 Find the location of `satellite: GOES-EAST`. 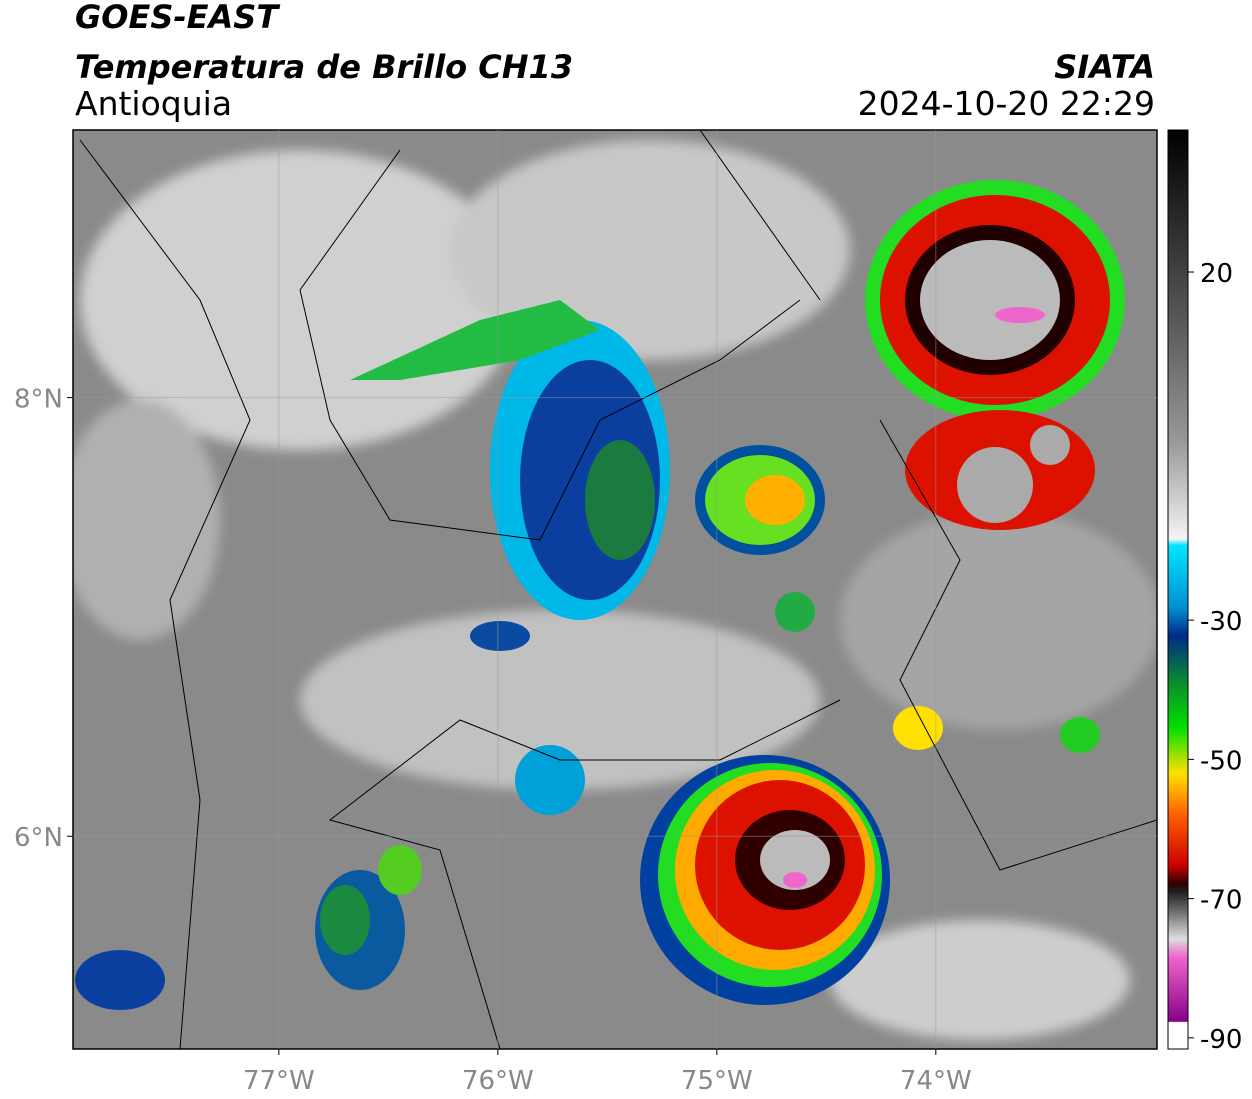

satellite: GOES-EAST is located at coordinates (177, 18).